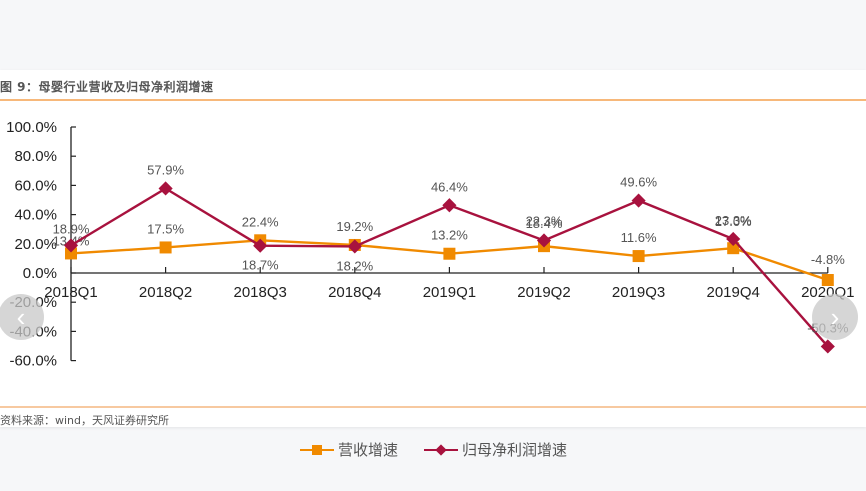 Image resolution: width=866 pixels, height=491 pixels. I want to click on x-tick-label: 2019Q4, so click(733, 292).